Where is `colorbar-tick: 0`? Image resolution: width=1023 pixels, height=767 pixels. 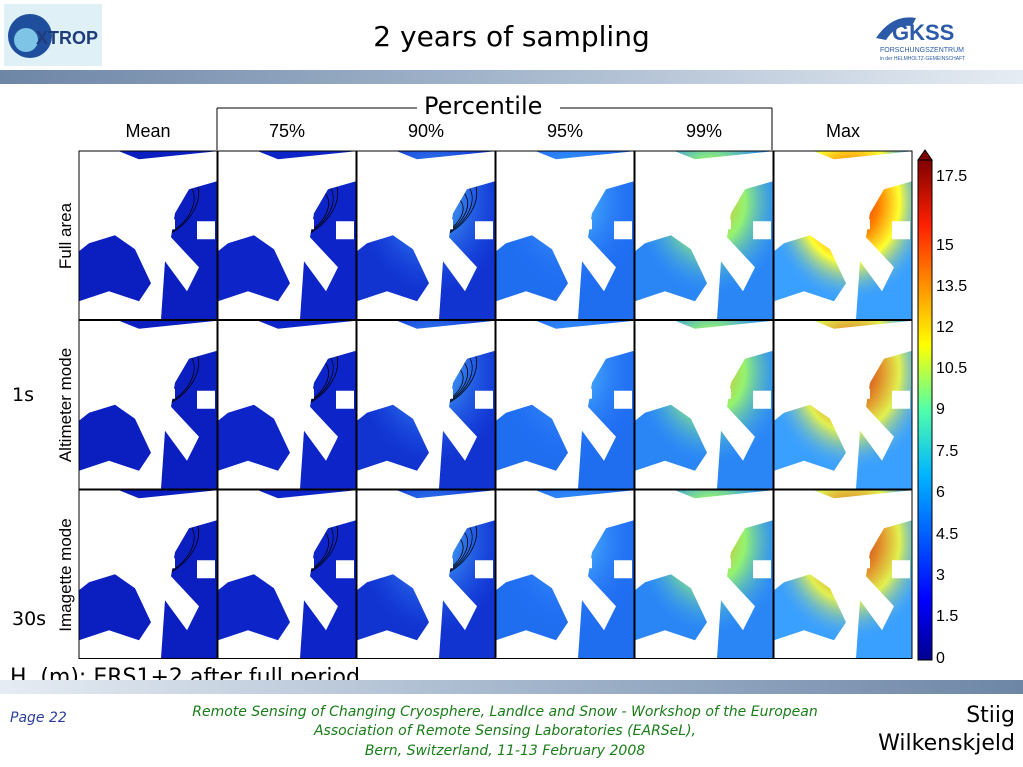
colorbar-tick: 0 is located at coordinates (940, 658).